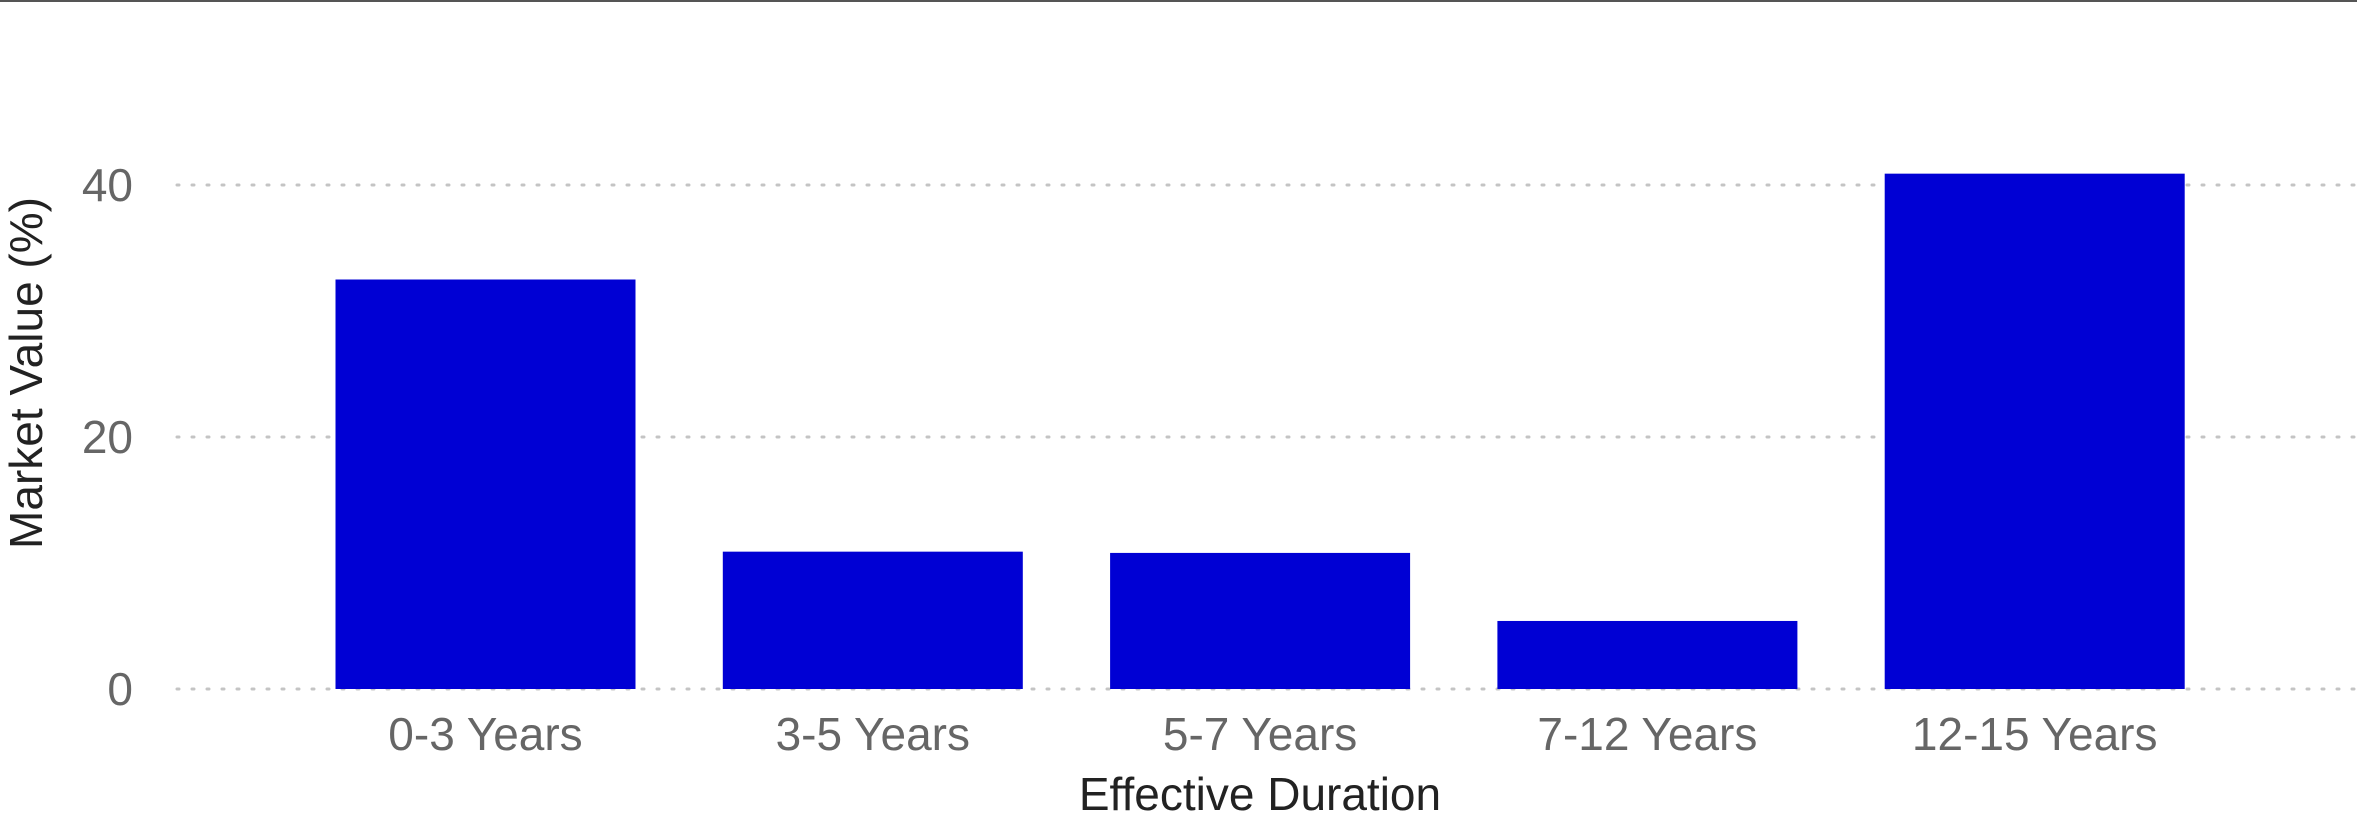 The height and width of the screenshot is (819, 2357). What do you see at coordinates (107, 185) in the screenshot?
I see `y-tick-label: 40` at bounding box center [107, 185].